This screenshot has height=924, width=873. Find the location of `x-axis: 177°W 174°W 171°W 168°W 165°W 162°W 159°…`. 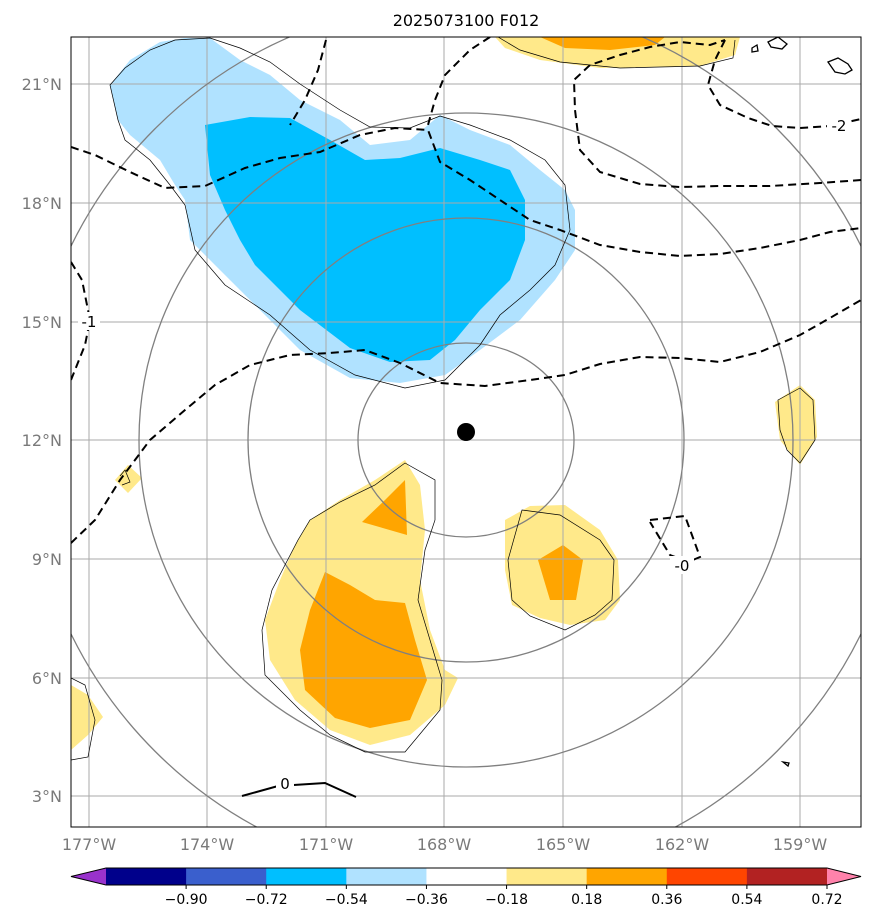

x-axis: 177°W 174°W 171°W 168°W 165°W 162°W 159°… is located at coordinates (445, 844).